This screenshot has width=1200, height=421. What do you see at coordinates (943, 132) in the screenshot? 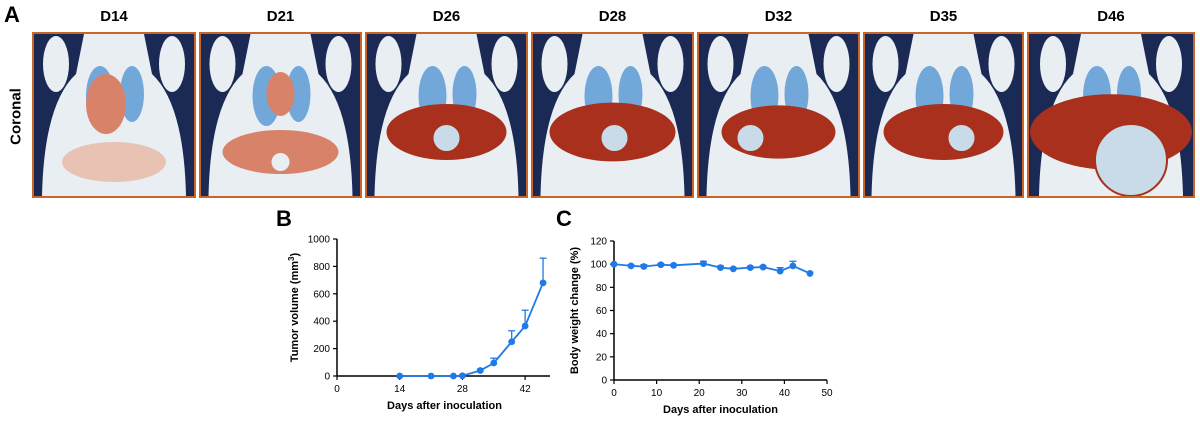
I see `tumor-mass` at bounding box center [943, 132].